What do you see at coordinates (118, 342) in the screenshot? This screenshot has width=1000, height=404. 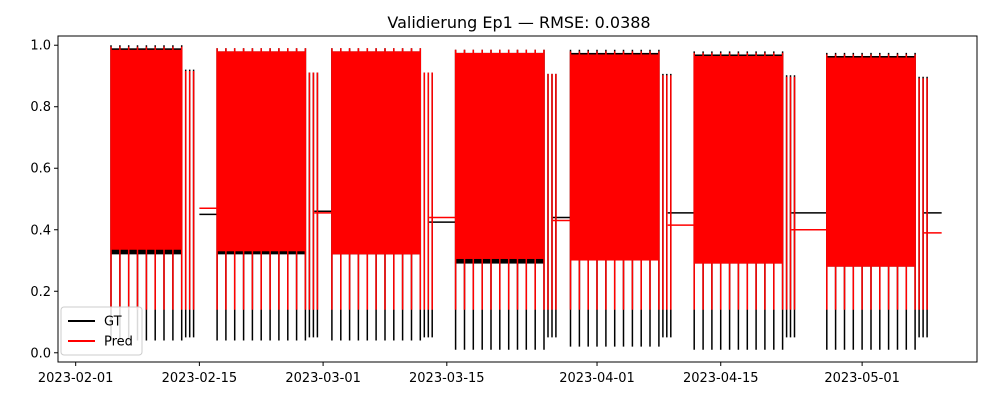 I see `legend-label-pred: Pred` at bounding box center [118, 342].